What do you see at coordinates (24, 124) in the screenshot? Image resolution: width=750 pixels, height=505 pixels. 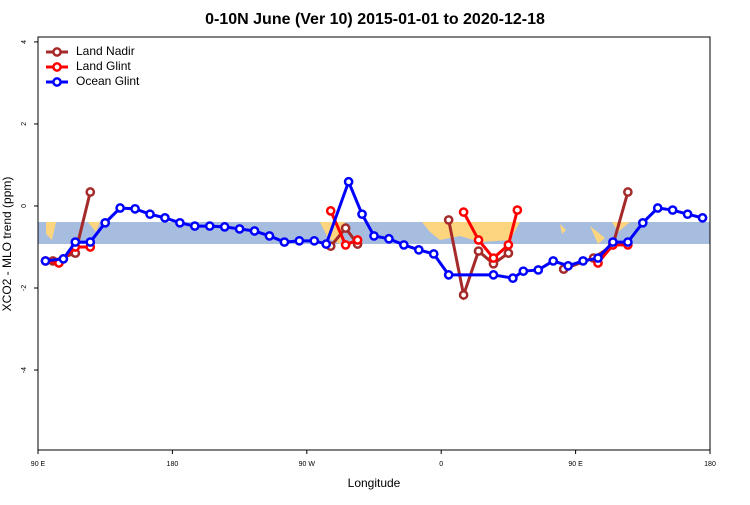 I see `y-tick-label: 2` at bounding box center [24, 124].